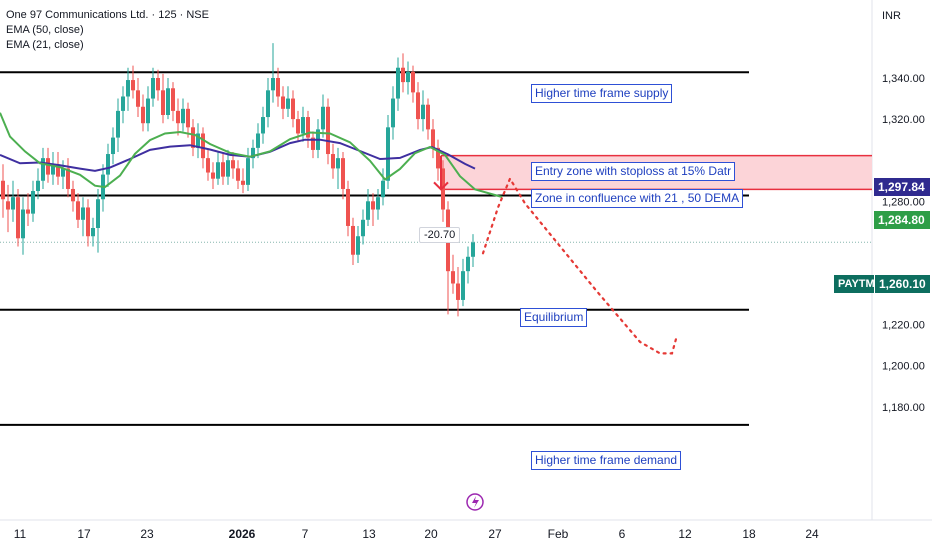  What do you see at coordinates (431, 534) in the screenshot?
I see `x-tick-label: 20` at bounding box center [431, 534].